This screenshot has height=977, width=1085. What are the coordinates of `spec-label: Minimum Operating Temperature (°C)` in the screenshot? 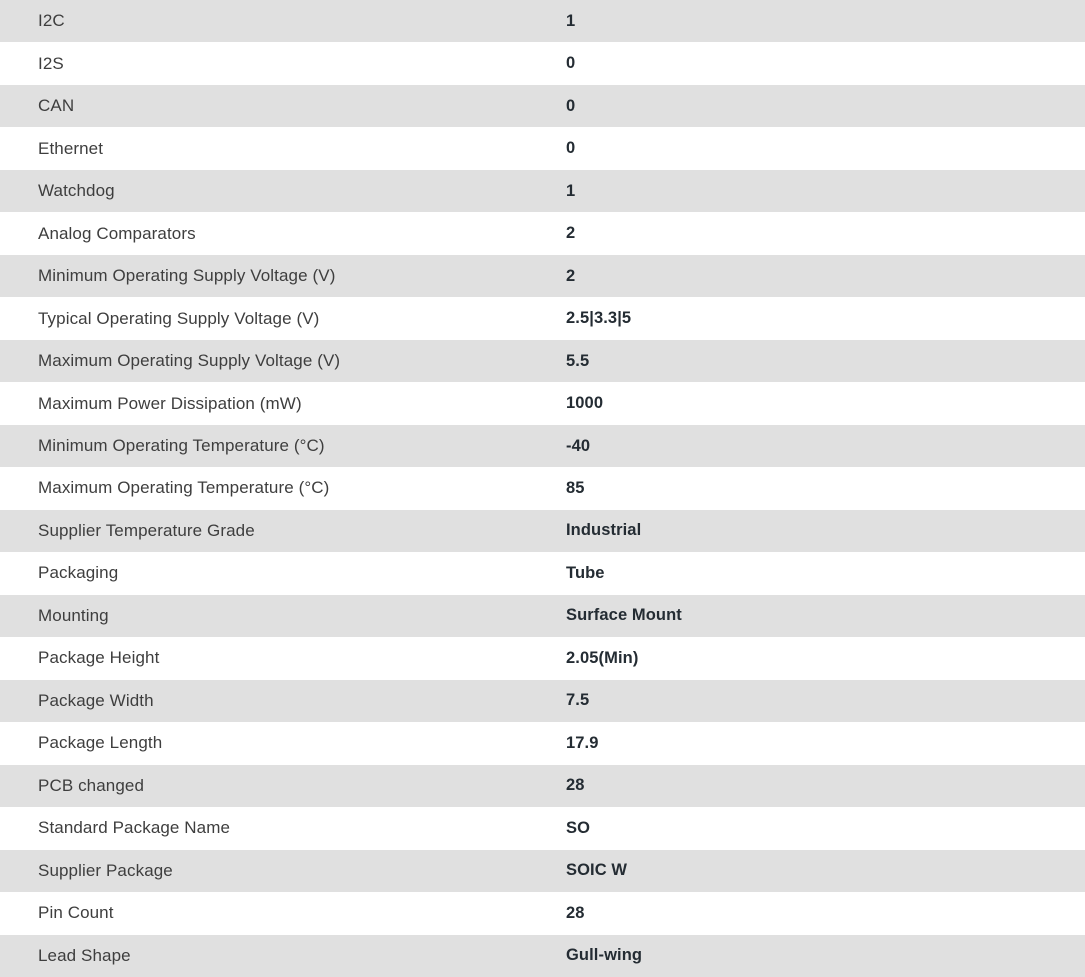 It's located at (181, 446).